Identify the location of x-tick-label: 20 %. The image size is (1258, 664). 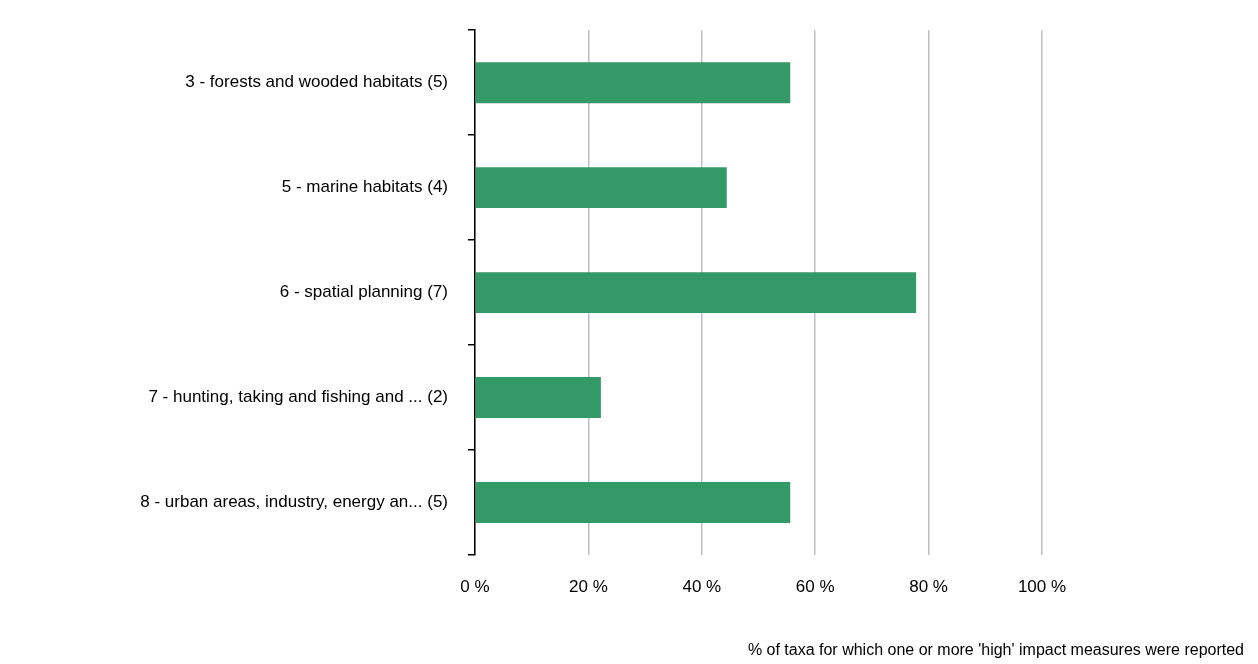
(588, 586).